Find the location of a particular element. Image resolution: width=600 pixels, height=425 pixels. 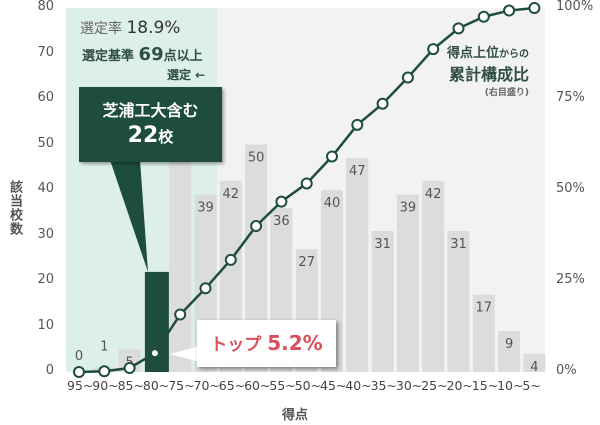

y-tick-label: 0 is located at coordinates (49, 370).